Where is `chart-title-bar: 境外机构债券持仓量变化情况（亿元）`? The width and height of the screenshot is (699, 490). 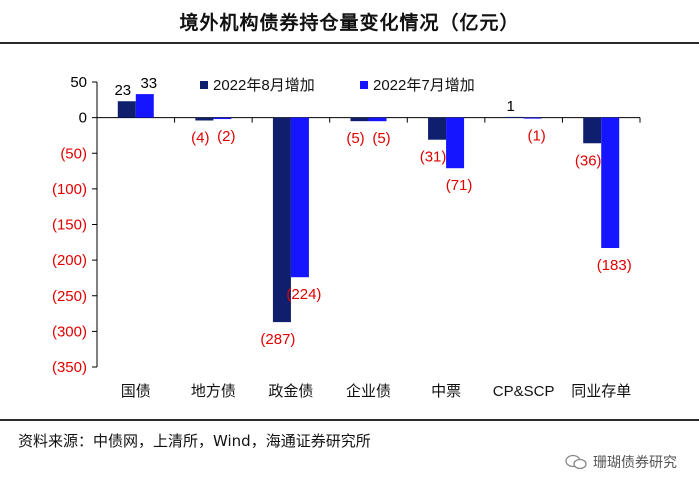 chart-title-bar: 境外机构债券持仓量变化情况（亿元） is located at coordinates (349, 22).